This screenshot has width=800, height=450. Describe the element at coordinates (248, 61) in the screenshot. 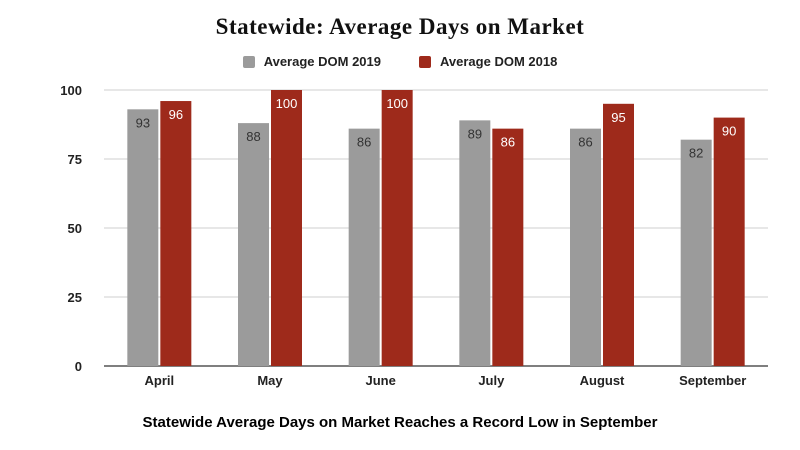

I see `legend-swatch-2019` at that location.